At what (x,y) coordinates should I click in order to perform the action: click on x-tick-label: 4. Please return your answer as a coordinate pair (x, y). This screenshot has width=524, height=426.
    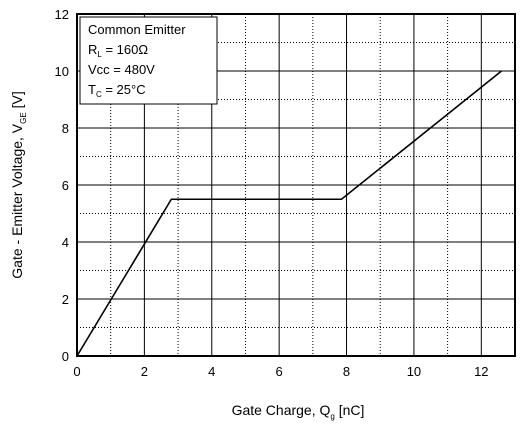
    Looking at the image, I should click on (211, 371).